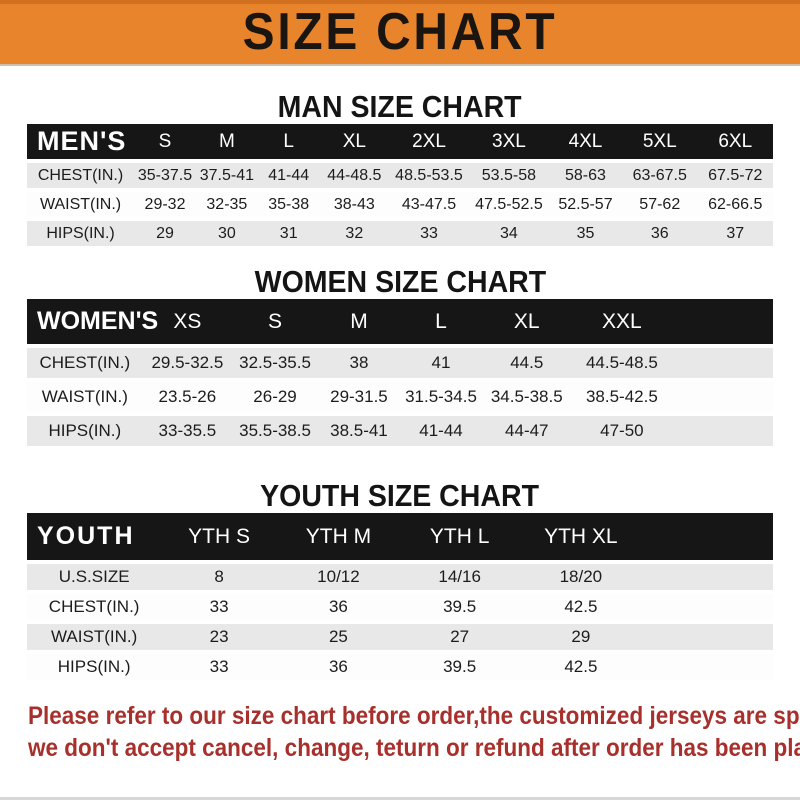 This screenshot has height=800, width=800. Describe the element at coordinates (358, 429) in the screenshot. I see `size-value: 38.5-41` at that location.